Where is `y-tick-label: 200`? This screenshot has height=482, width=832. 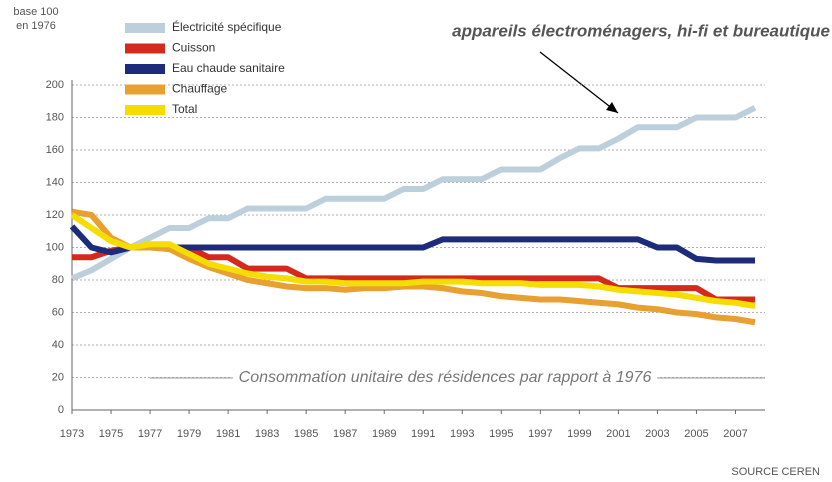 y-tick-label: 200 is located at coordinates (55, 85).